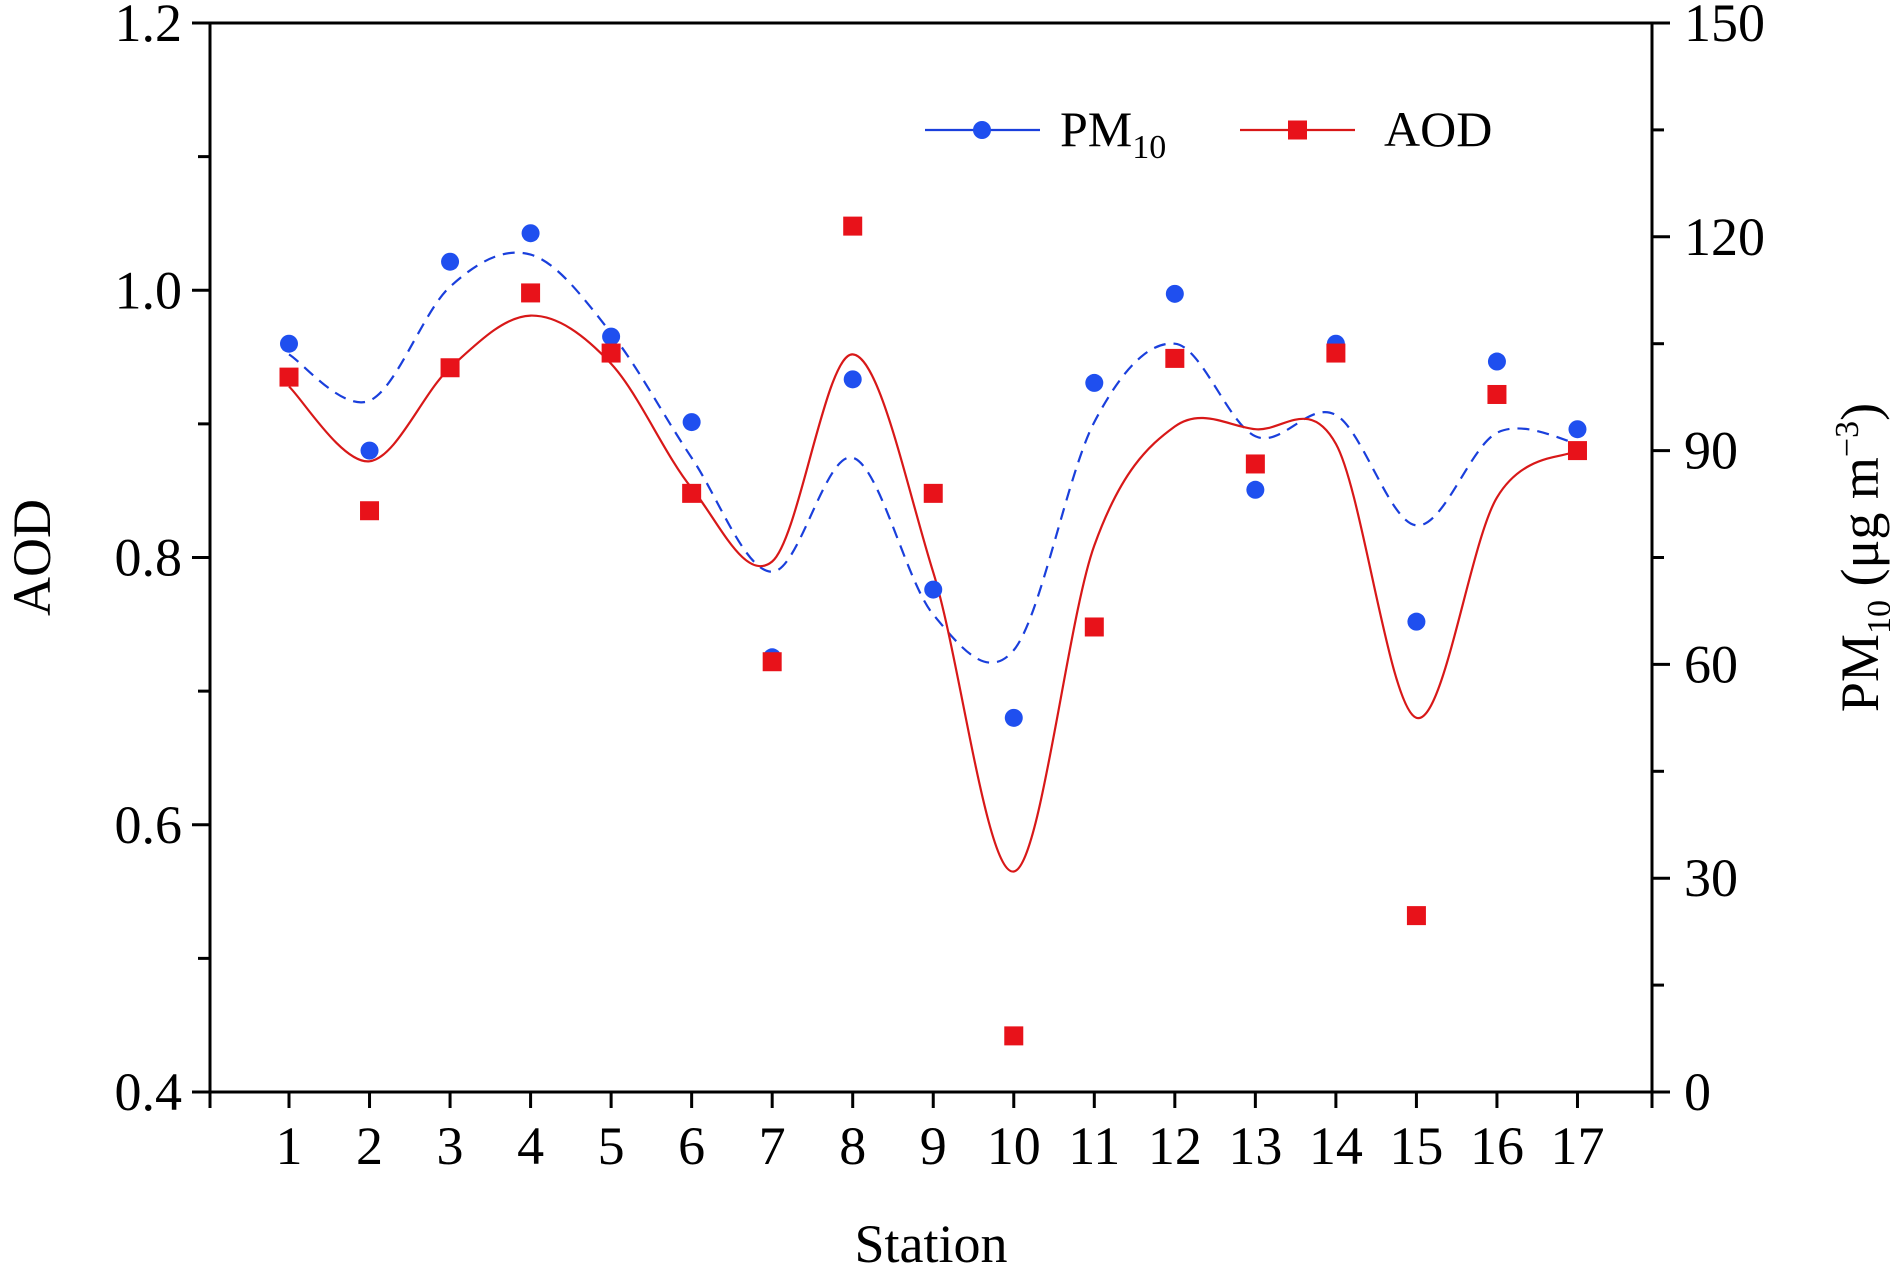  I want to click on legend-pm10-label: PM10, so click(1113, 133).